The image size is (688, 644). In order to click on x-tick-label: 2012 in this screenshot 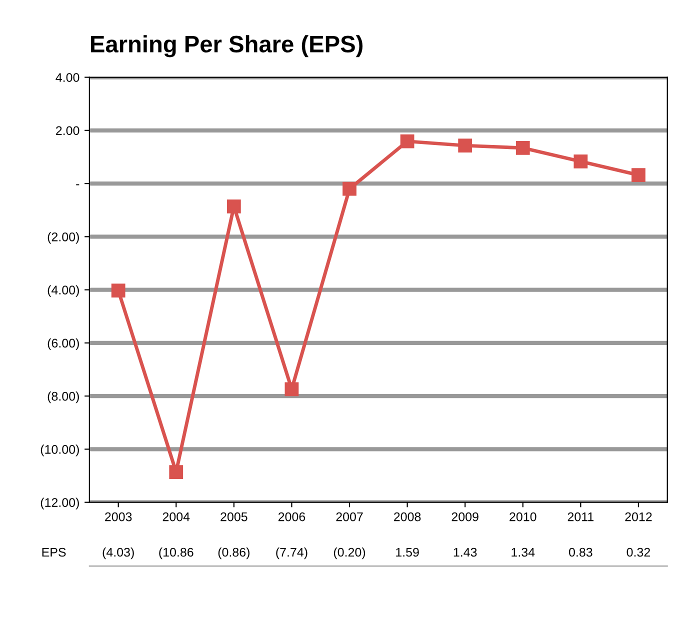, I will do `click(638, 517)`.